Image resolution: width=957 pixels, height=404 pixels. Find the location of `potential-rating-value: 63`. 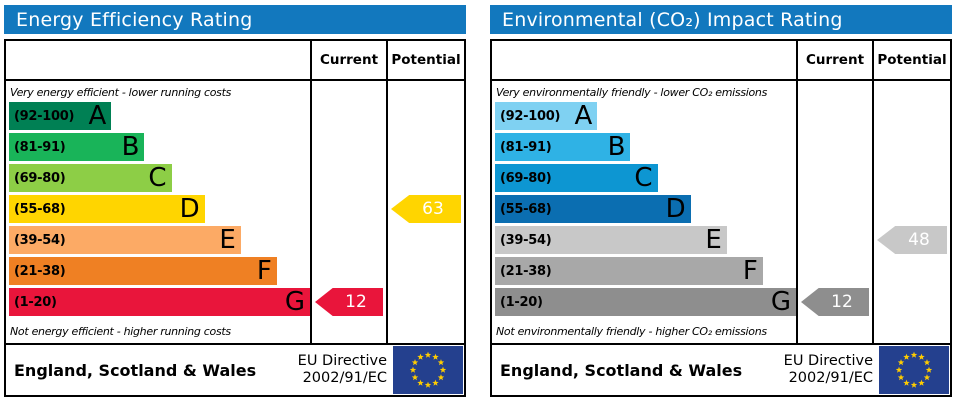

potential-rating-value: 63 is located at coordinates (433, 209).